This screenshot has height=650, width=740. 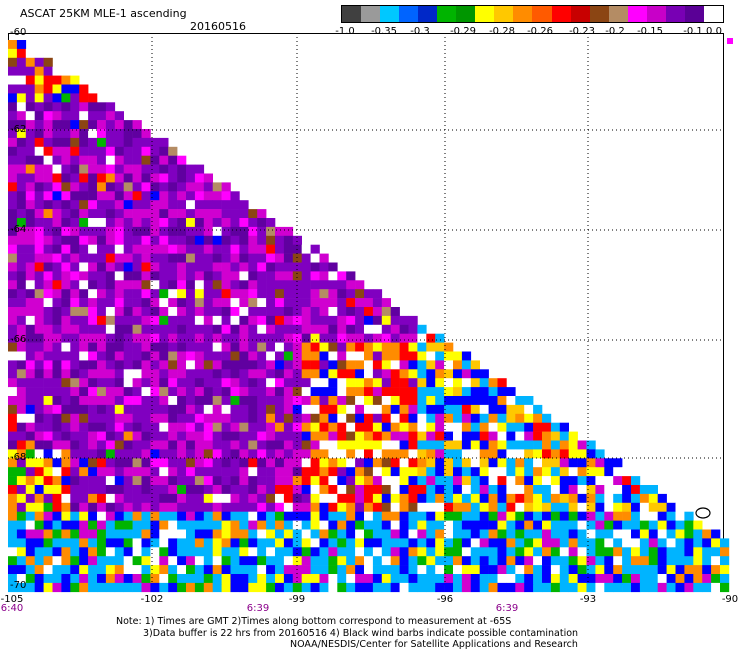 What do you see at coordinates (18, 229) in the screenshot?
I see `lat-label: -64` at bounding box center [18, 229].